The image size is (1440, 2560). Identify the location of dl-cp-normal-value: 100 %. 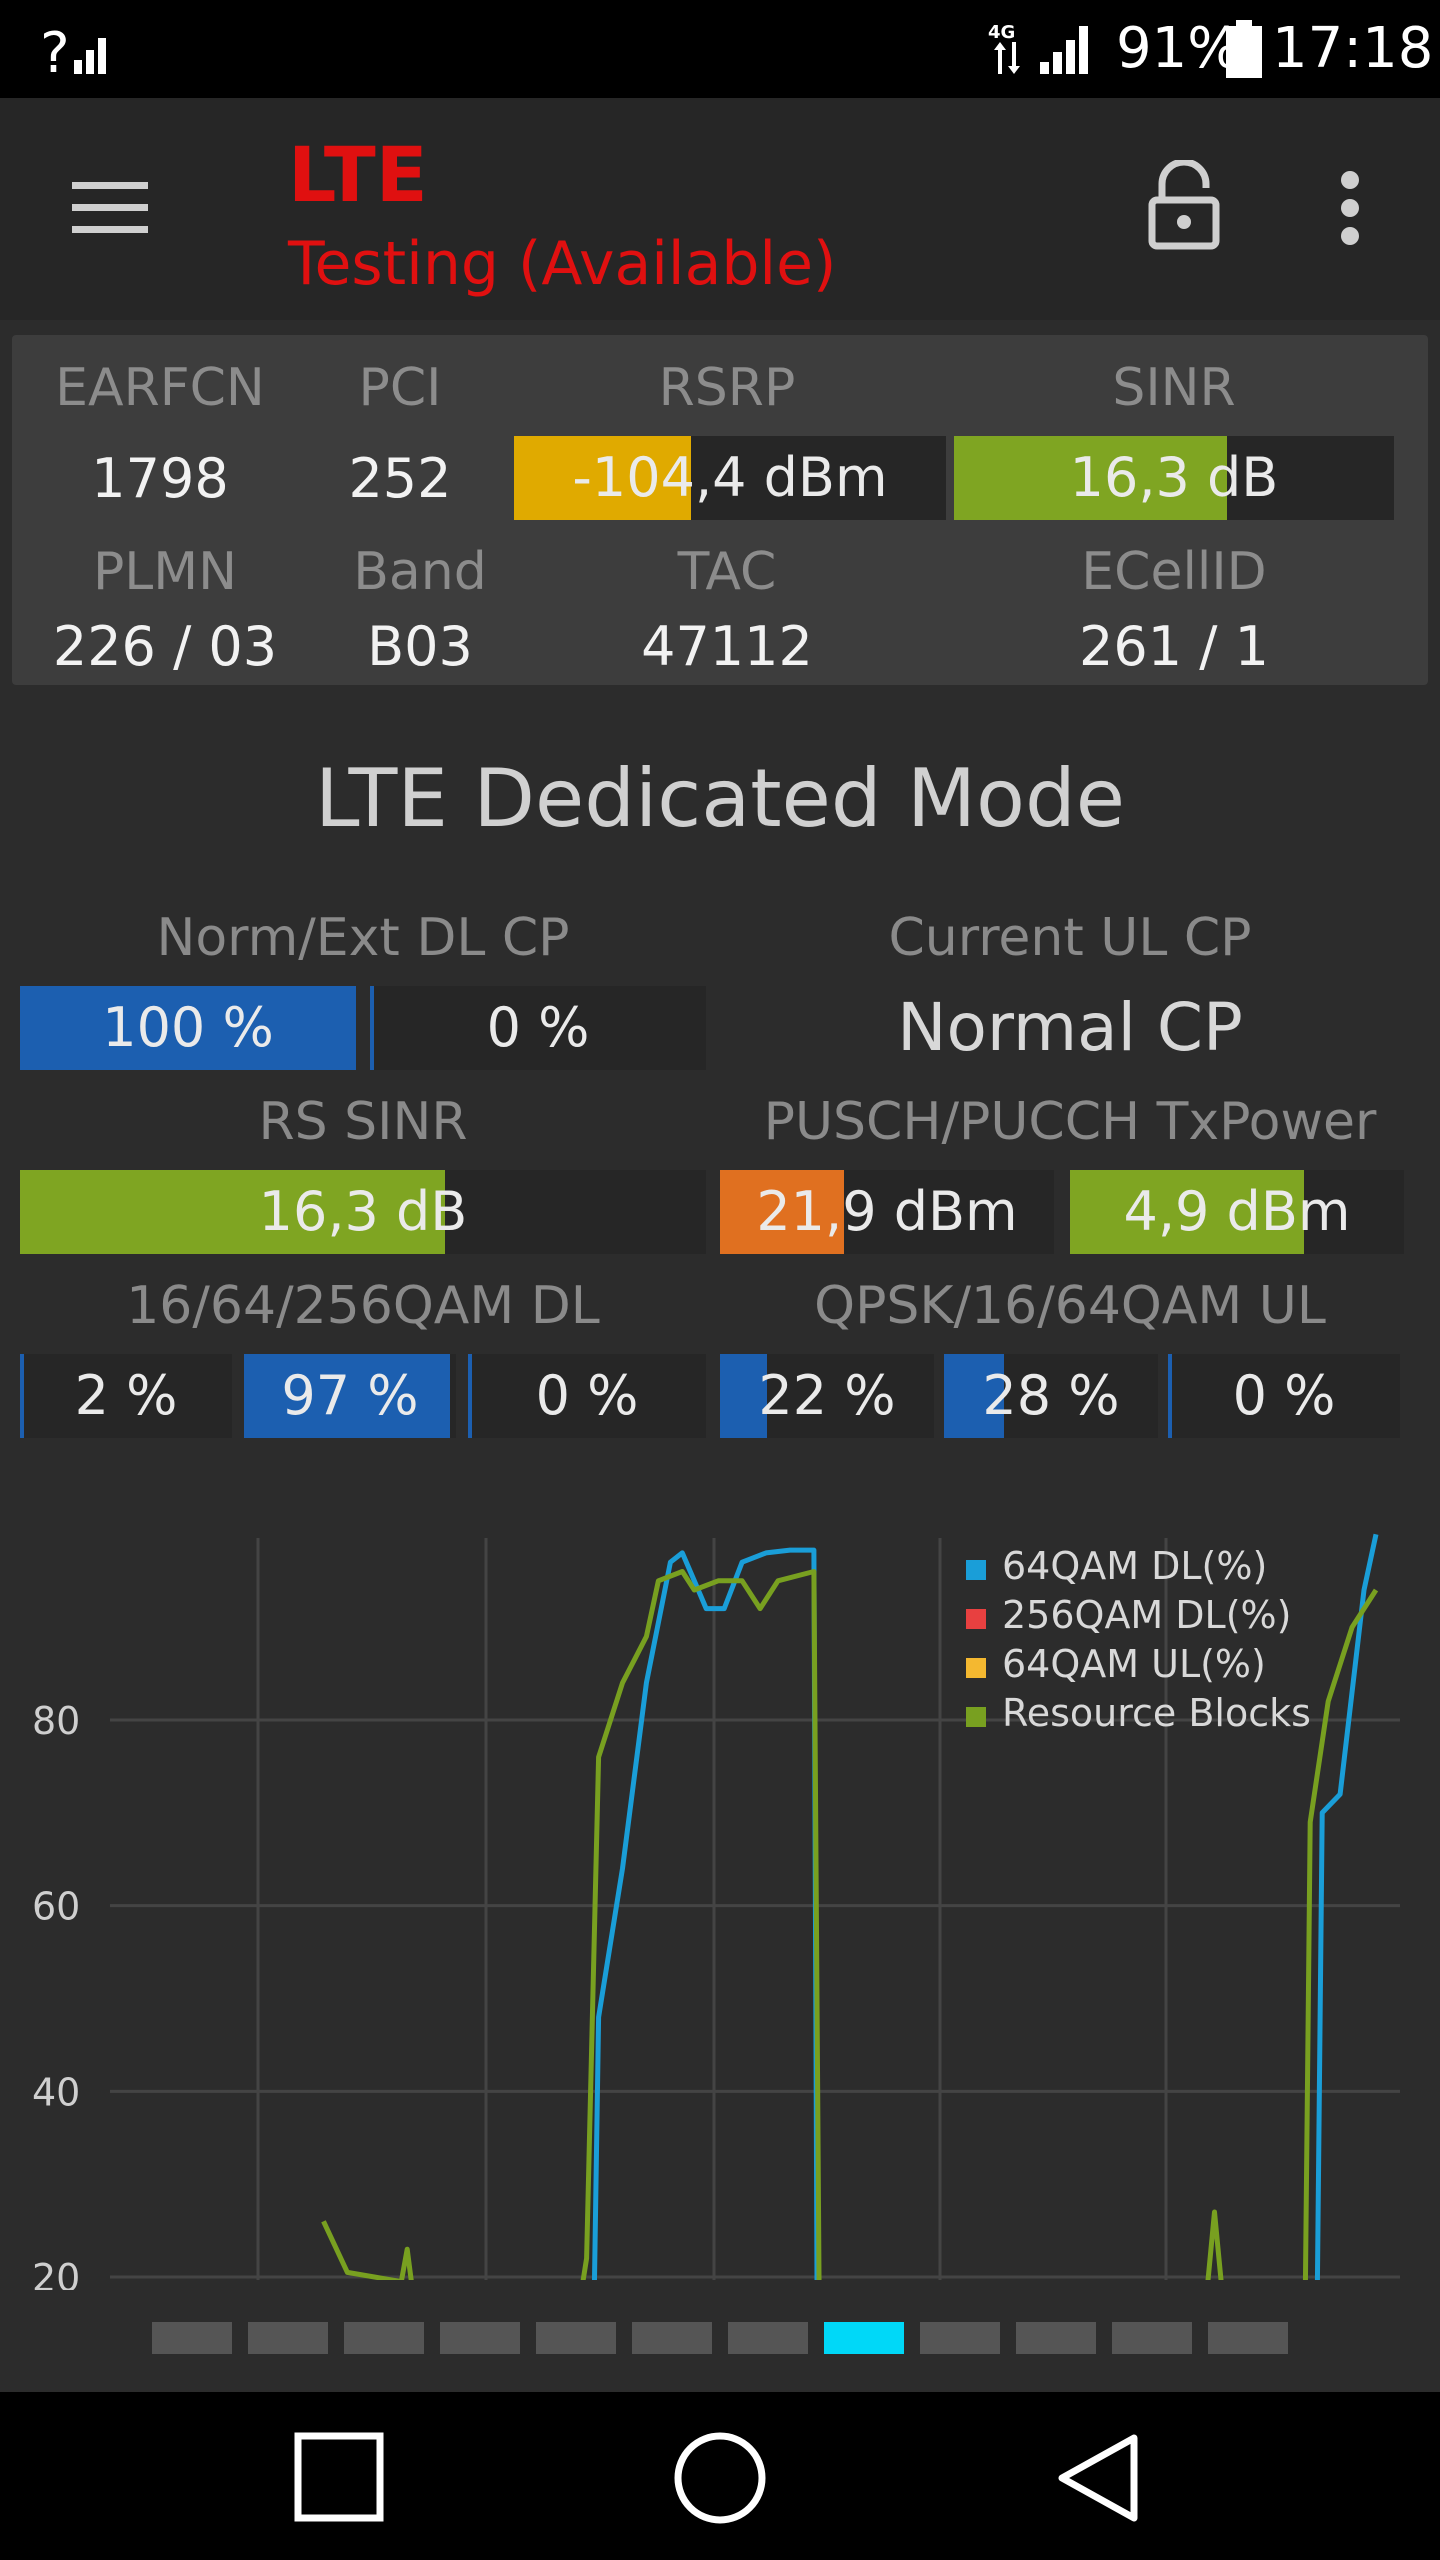
(188, 1027).